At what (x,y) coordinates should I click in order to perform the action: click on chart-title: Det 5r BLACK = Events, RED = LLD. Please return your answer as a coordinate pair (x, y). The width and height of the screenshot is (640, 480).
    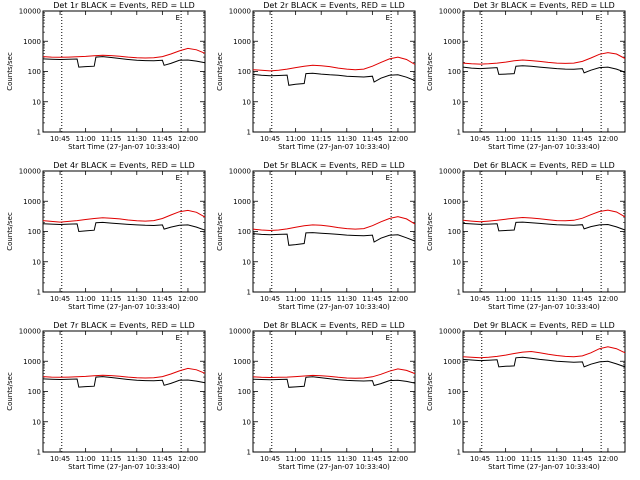
    Looking at the image, I should click on (334, 165).